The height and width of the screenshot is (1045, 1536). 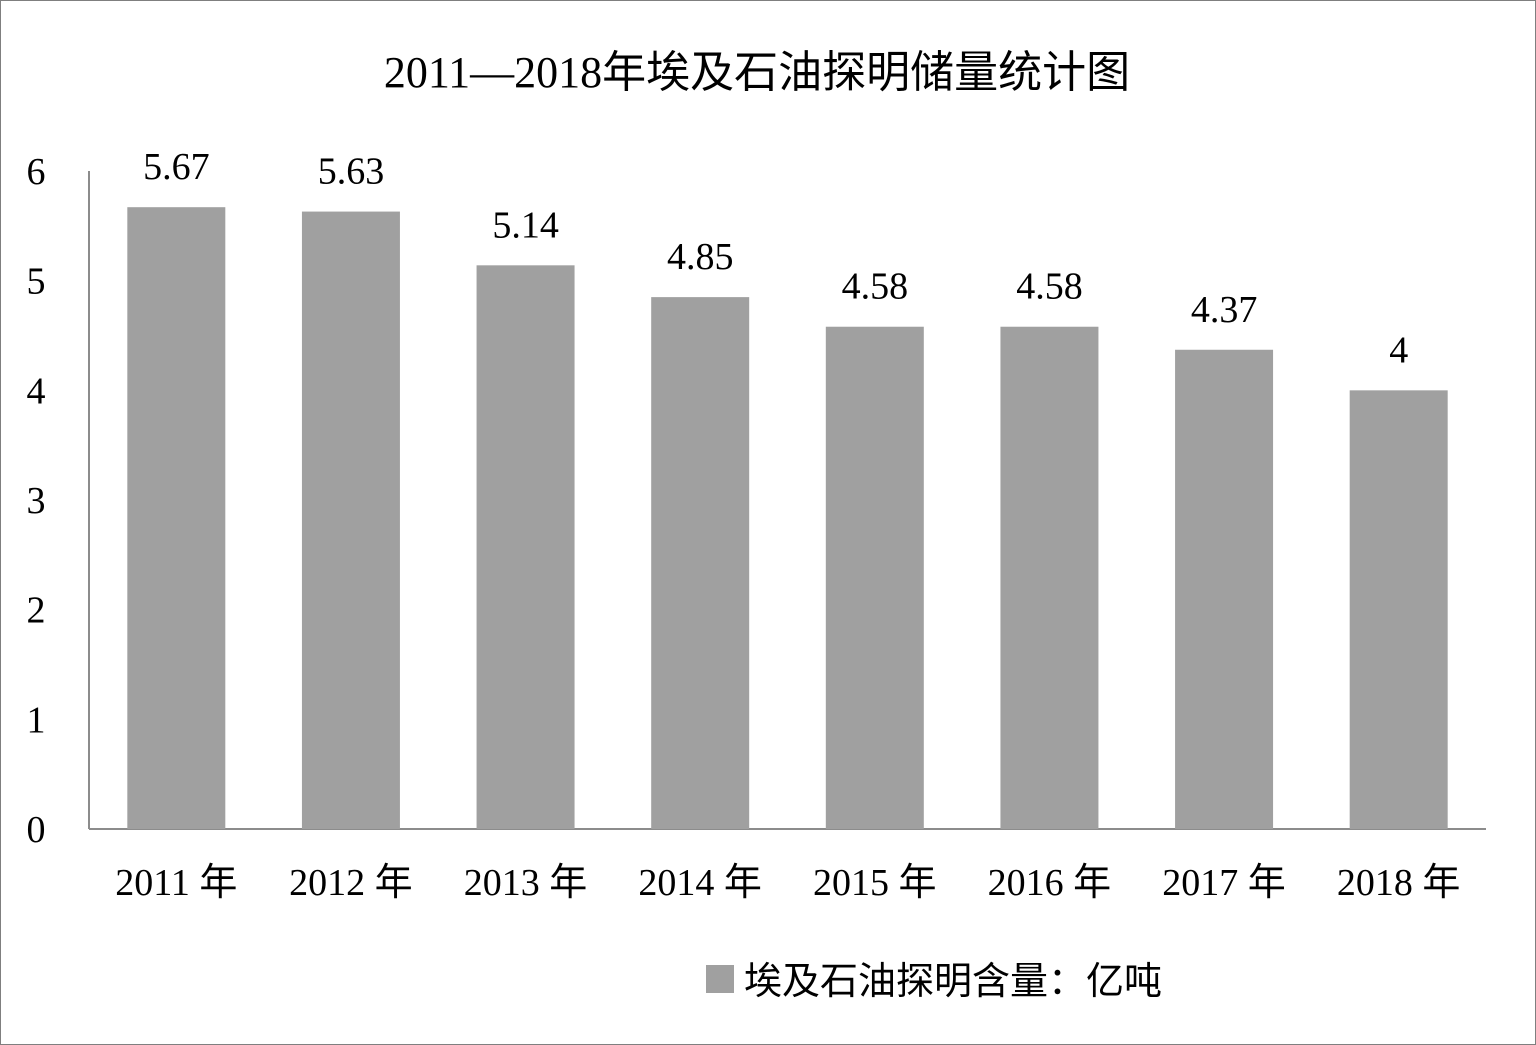 I want to click on x-tick-label: 2011 年, so click(x=176, y=883).